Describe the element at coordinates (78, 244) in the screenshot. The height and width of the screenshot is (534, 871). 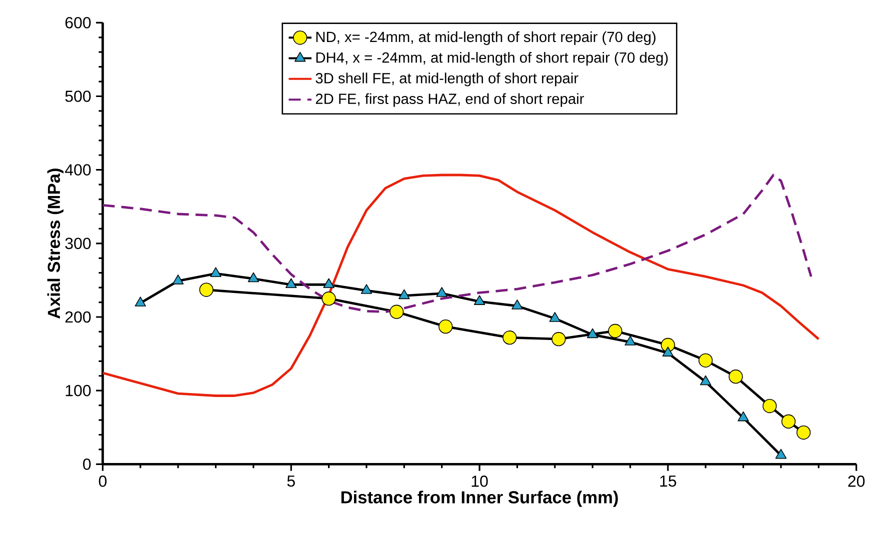
I see `y-tick-label: 300` at that location.